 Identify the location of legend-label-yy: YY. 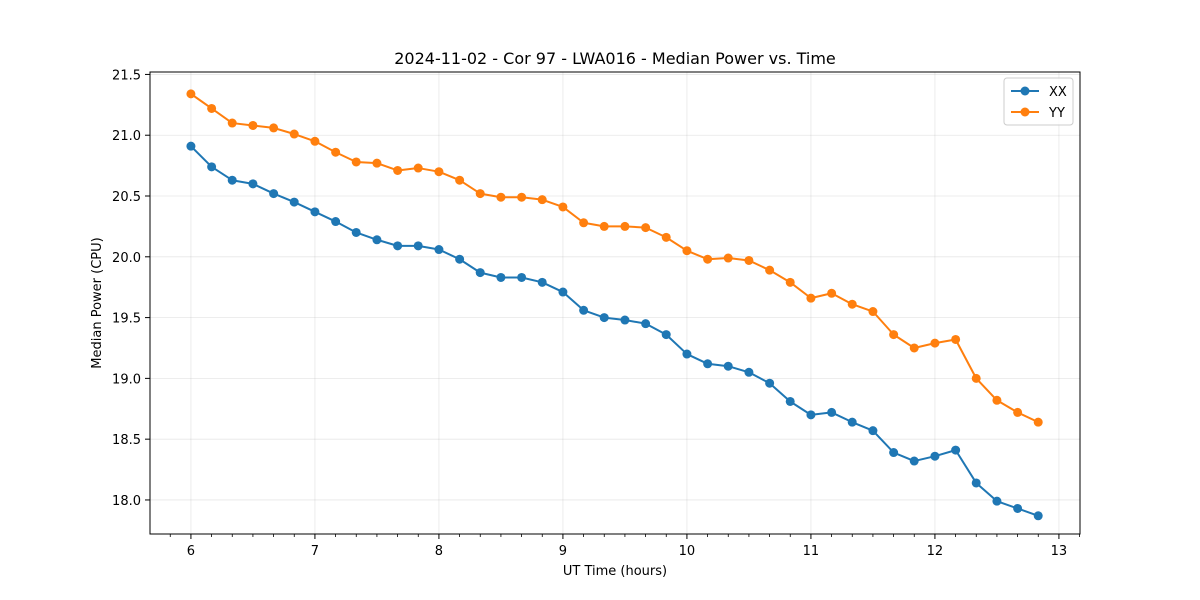
(1056, 113).